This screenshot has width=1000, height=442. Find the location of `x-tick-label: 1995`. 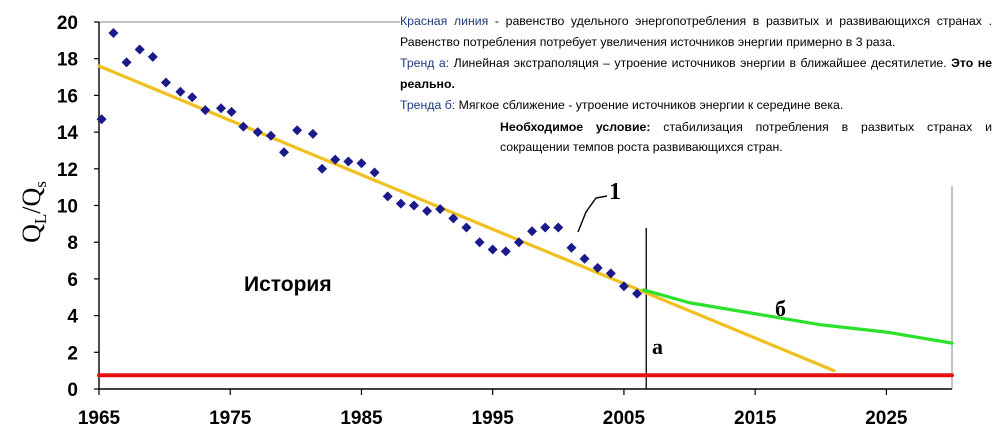

x-tick-label: 1995 is located at coordinates (493, 418).